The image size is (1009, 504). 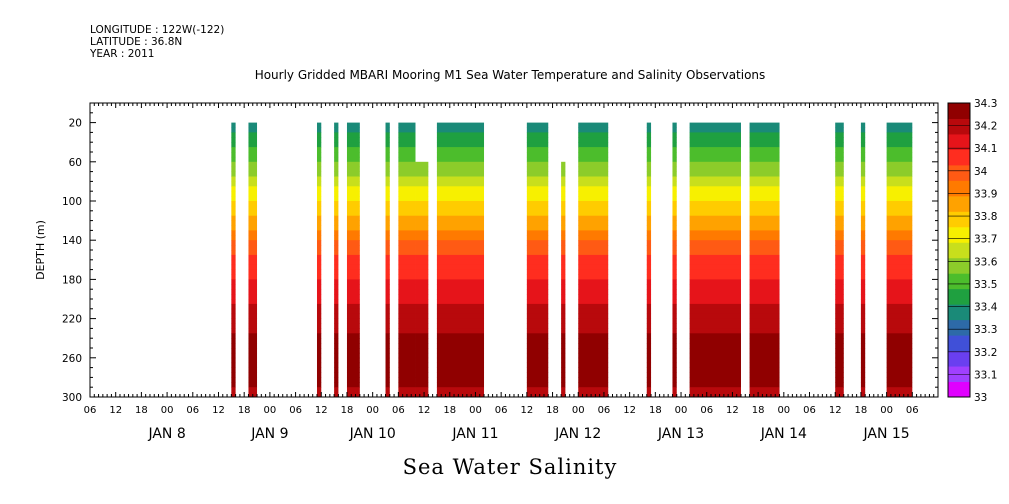 I want to click on colorbar-label: 33.9, so click(x=985, y=194).